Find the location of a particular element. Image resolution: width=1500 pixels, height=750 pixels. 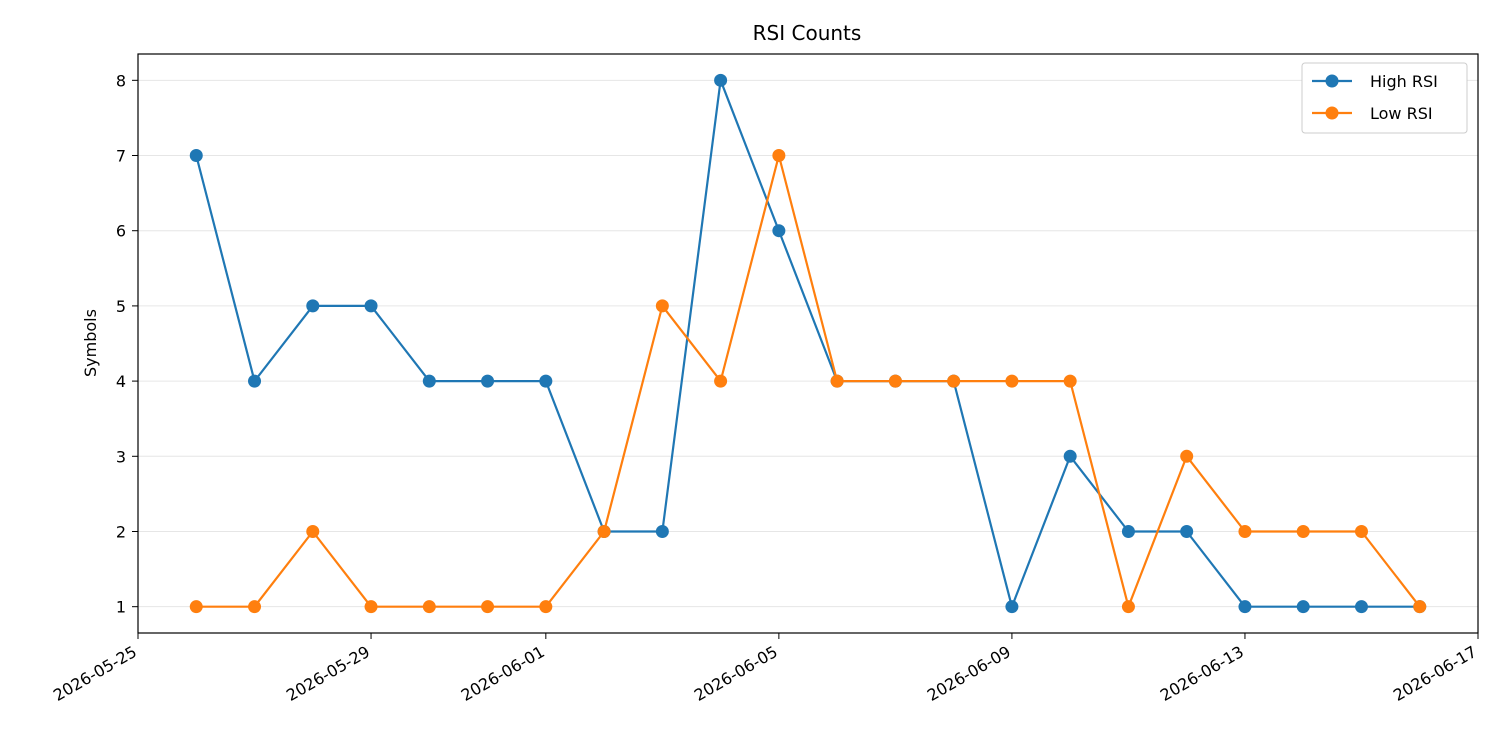

legend-marker-low-rsi is located at coordinates (1332, 113).